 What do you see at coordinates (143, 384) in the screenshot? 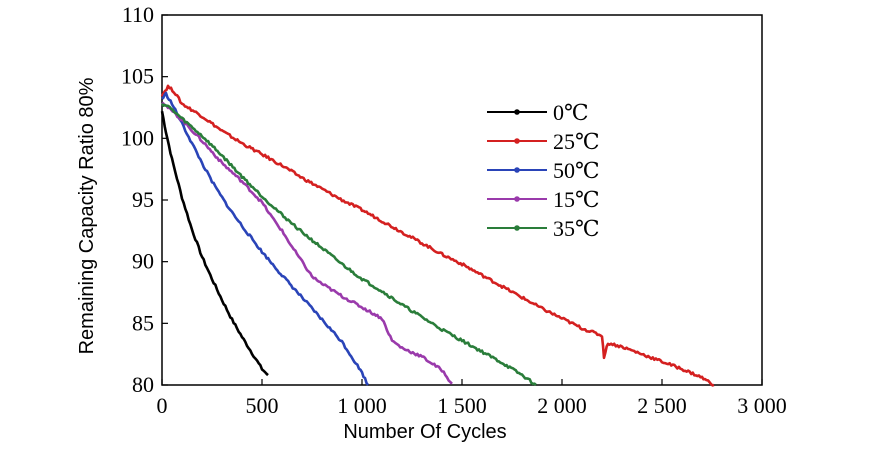
I see `y-tick-label: 80` at bounding box center [143, 384].